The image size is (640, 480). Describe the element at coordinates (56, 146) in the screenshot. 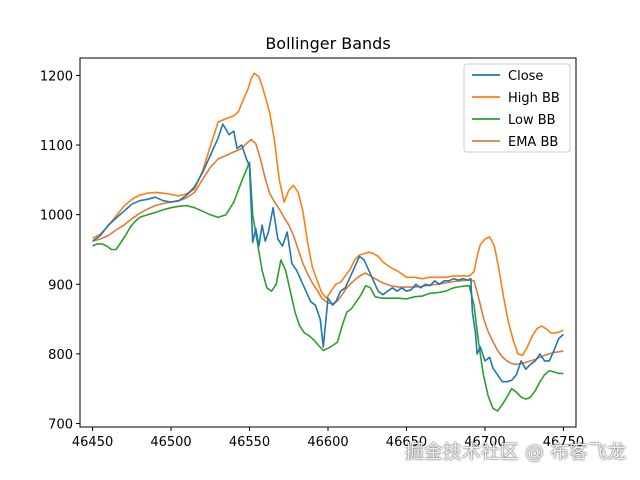

I see `y-tick-label: 1100` at that location.